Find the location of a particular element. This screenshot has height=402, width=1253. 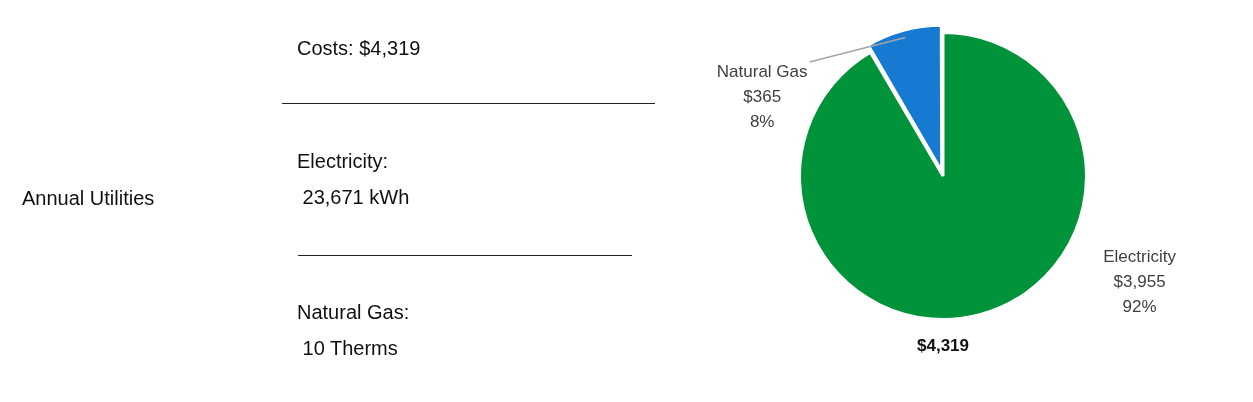

text: Electricity: 23,671 kWh is located at coordinates (353, 179).